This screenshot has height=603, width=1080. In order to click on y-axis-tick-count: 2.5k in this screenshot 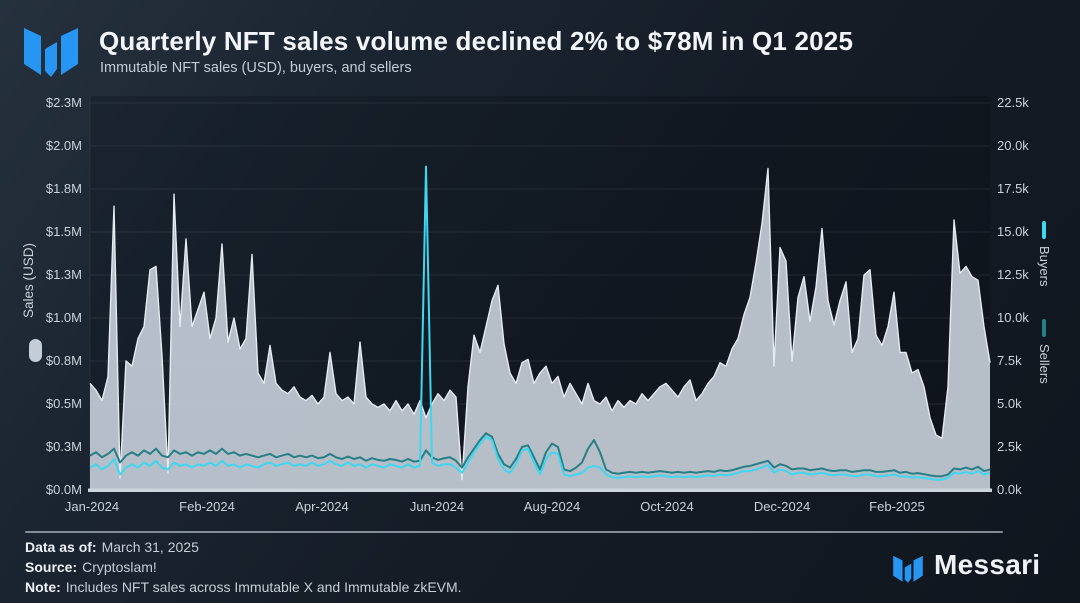, I will do `click(1009, 446)`.